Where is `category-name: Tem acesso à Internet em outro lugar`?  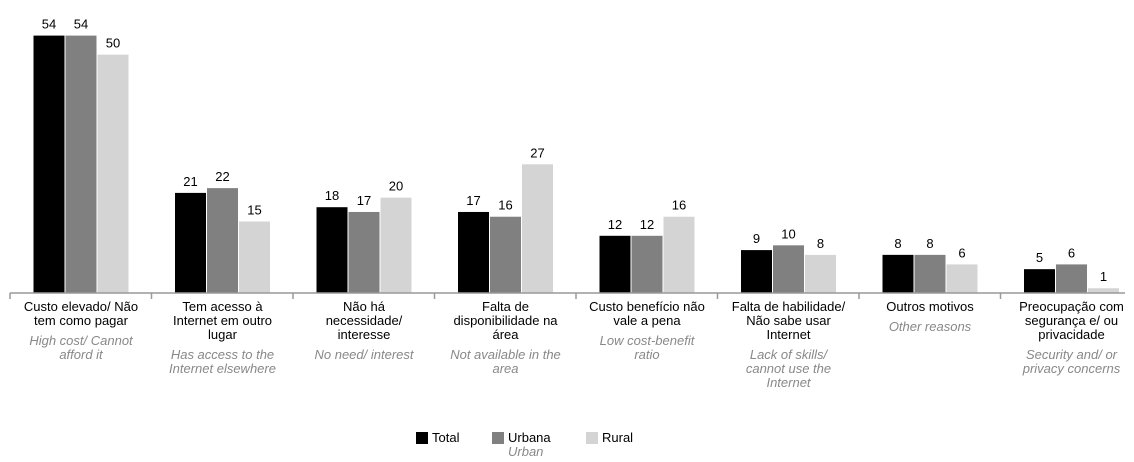 category-name: Tem acesso à Internet em outro lugar is located at coordinates (222, 320).